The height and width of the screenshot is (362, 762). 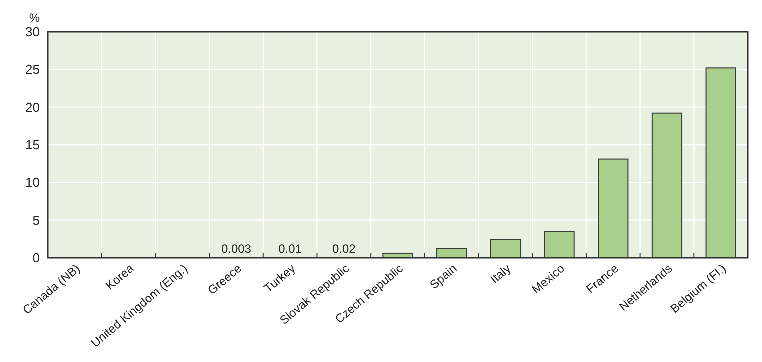 I want to click on y-tick-label: 25, so click(x=33, y=70).